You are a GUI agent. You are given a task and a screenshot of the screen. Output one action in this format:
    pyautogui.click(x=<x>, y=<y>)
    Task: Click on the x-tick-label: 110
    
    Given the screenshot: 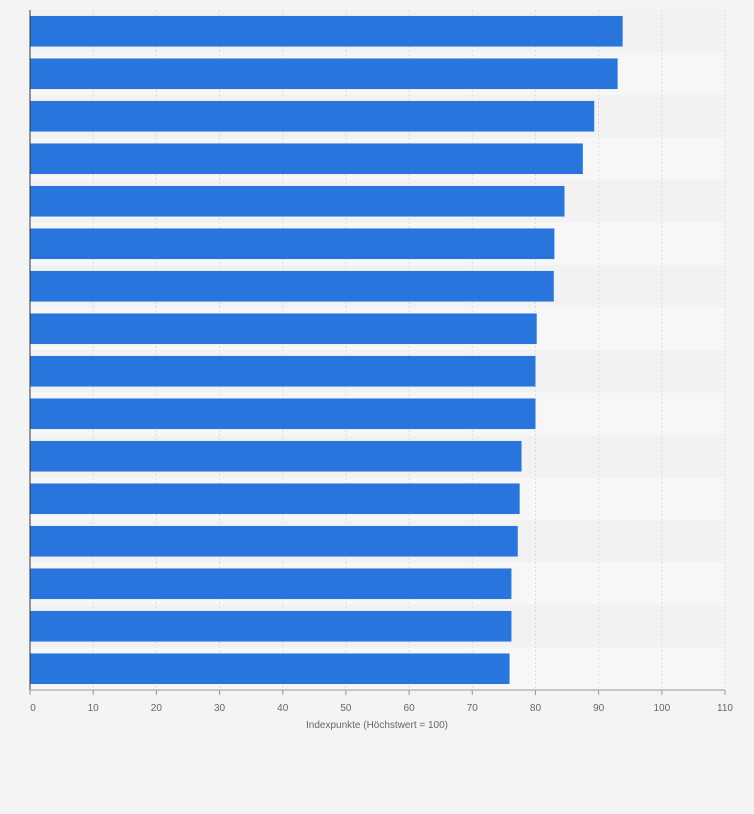 What is the action you would take?
    pyautogui.click(x=725, y=708)
    